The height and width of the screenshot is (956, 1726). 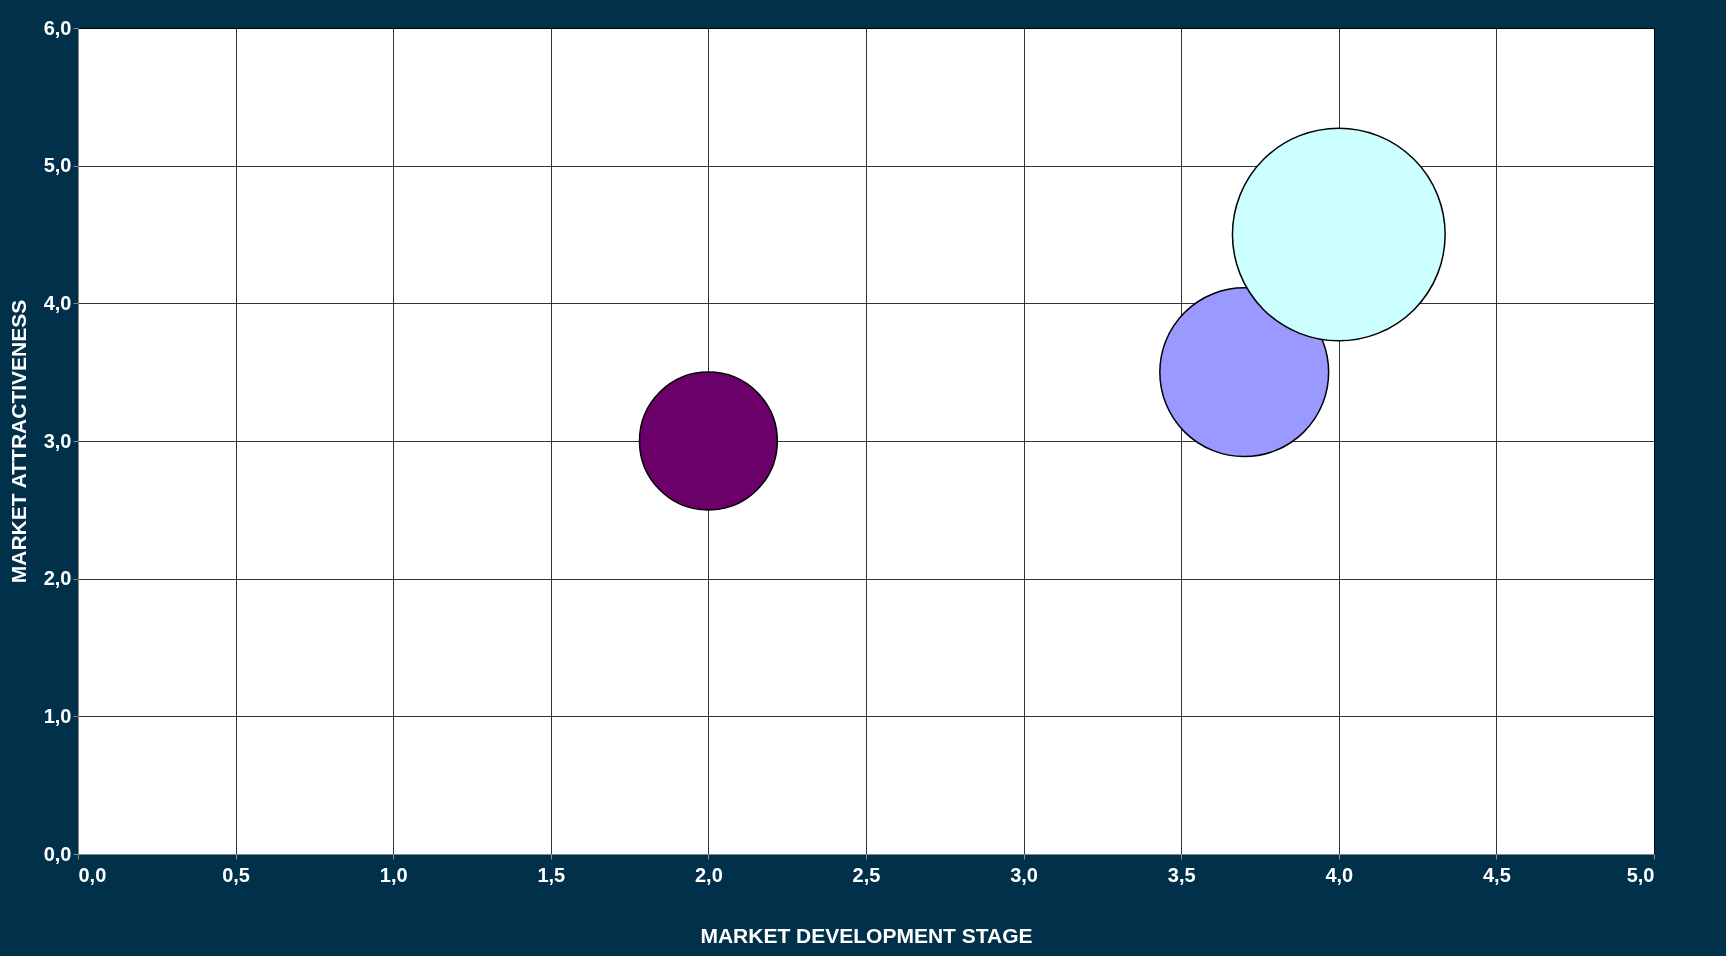 What do you see at coordinates (1181, 874) in the screenshot?
I see `x-tick-label: 3,5` at bounding box center [1181, 874].